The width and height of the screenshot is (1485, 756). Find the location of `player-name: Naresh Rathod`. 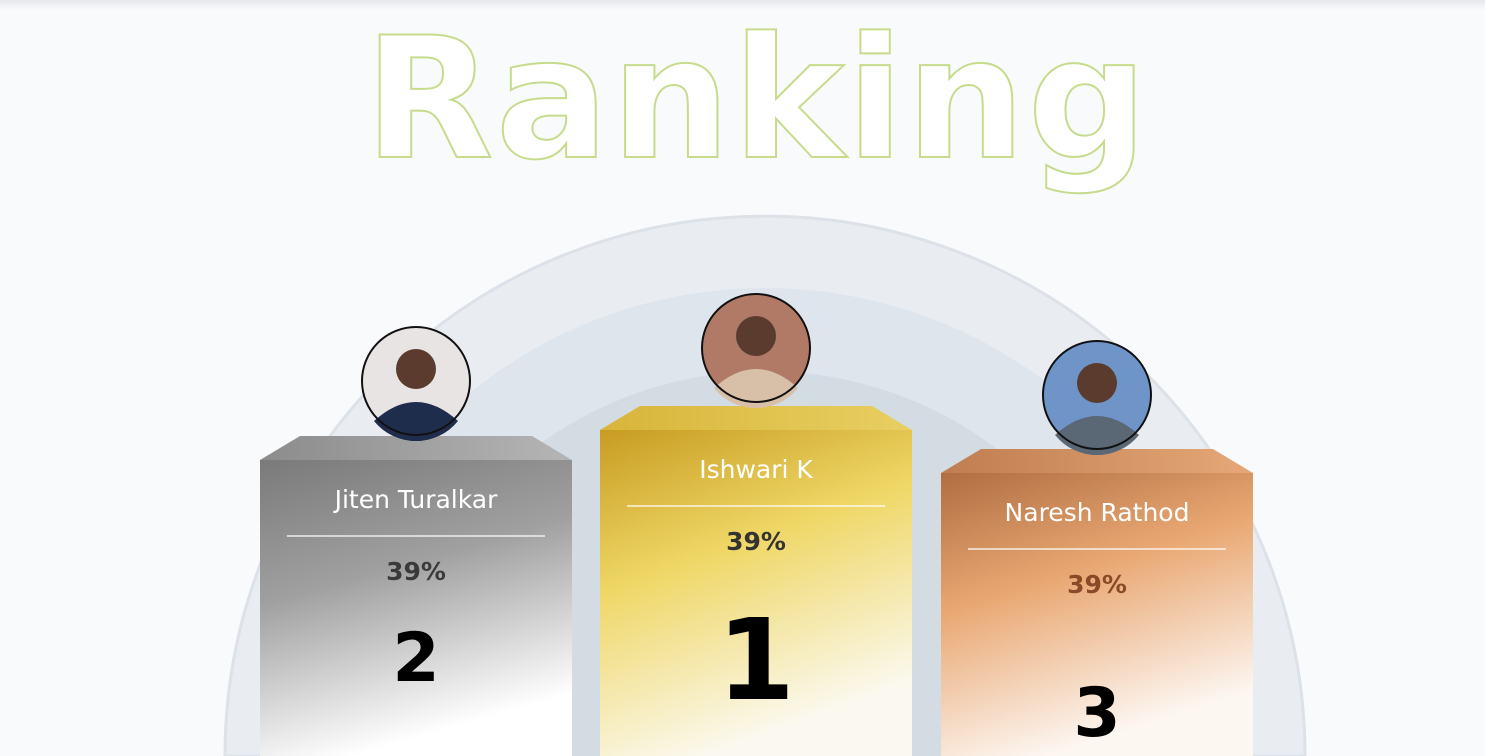

player-name: Naresh Rathod is located at coordinates (1097, 512).